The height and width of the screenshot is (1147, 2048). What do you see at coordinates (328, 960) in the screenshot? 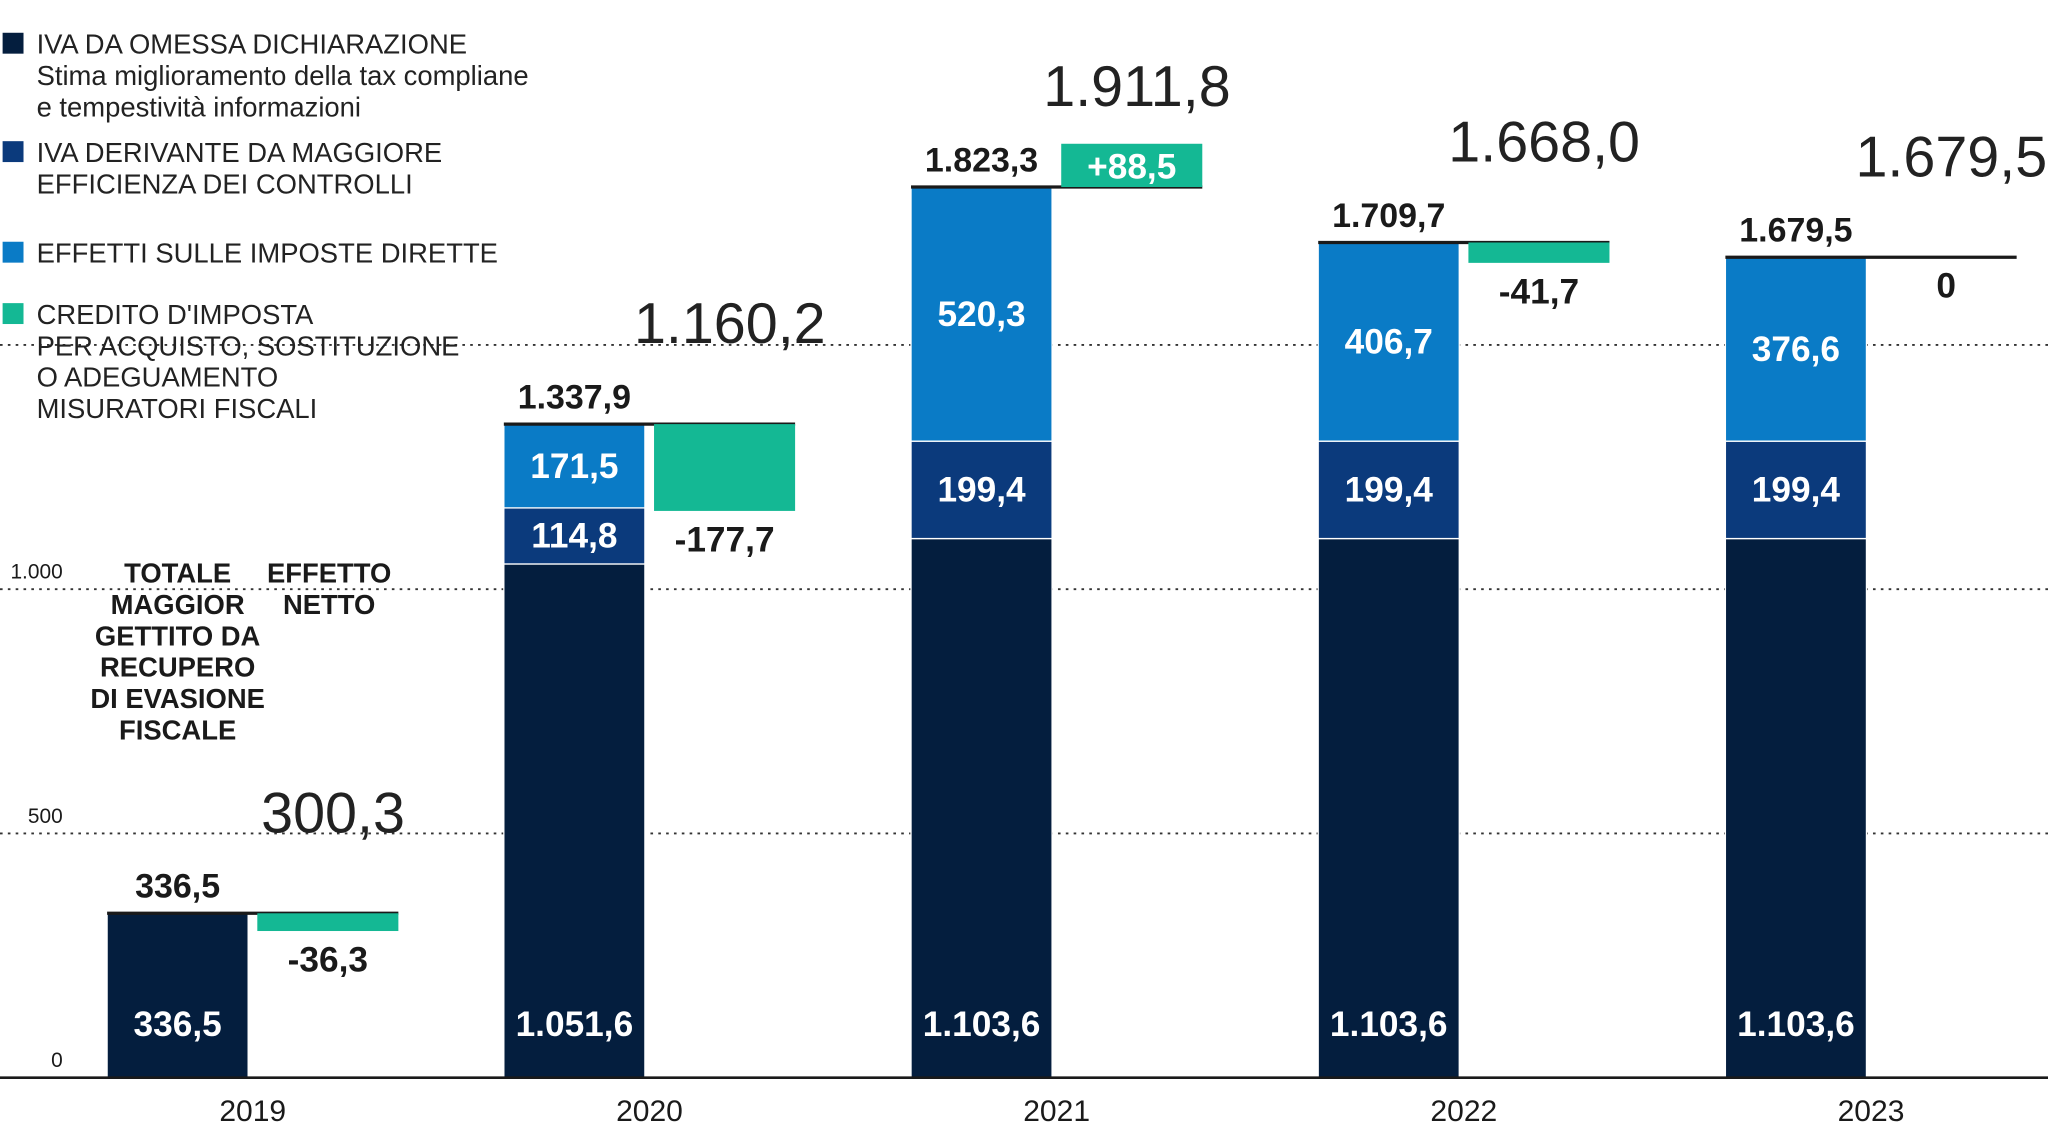
I see `credit-label: -36,3` at bounding box center [328, 960].